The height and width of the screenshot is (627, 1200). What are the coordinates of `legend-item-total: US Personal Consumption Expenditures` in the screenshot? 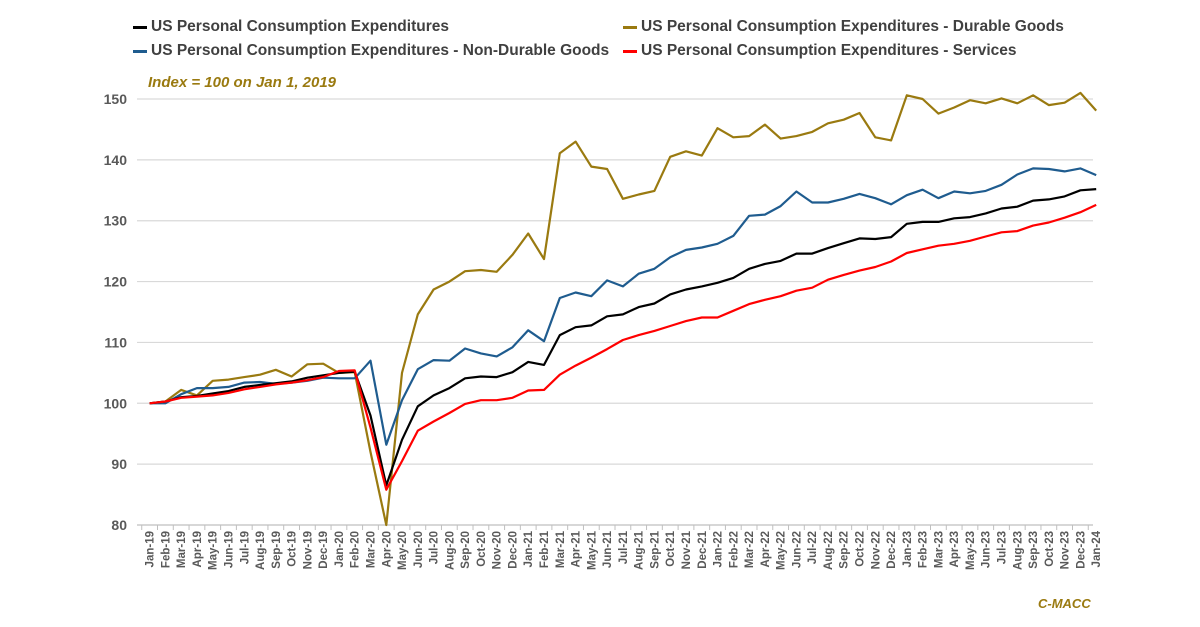 It's located at (378, 27).